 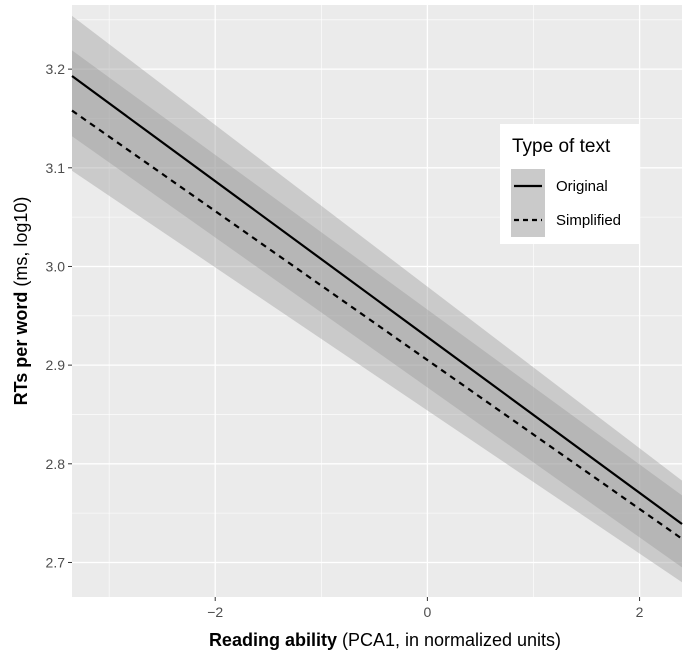 I want to click on y-axis-title-rest: (ms, log10), so click(x=21, y=244).